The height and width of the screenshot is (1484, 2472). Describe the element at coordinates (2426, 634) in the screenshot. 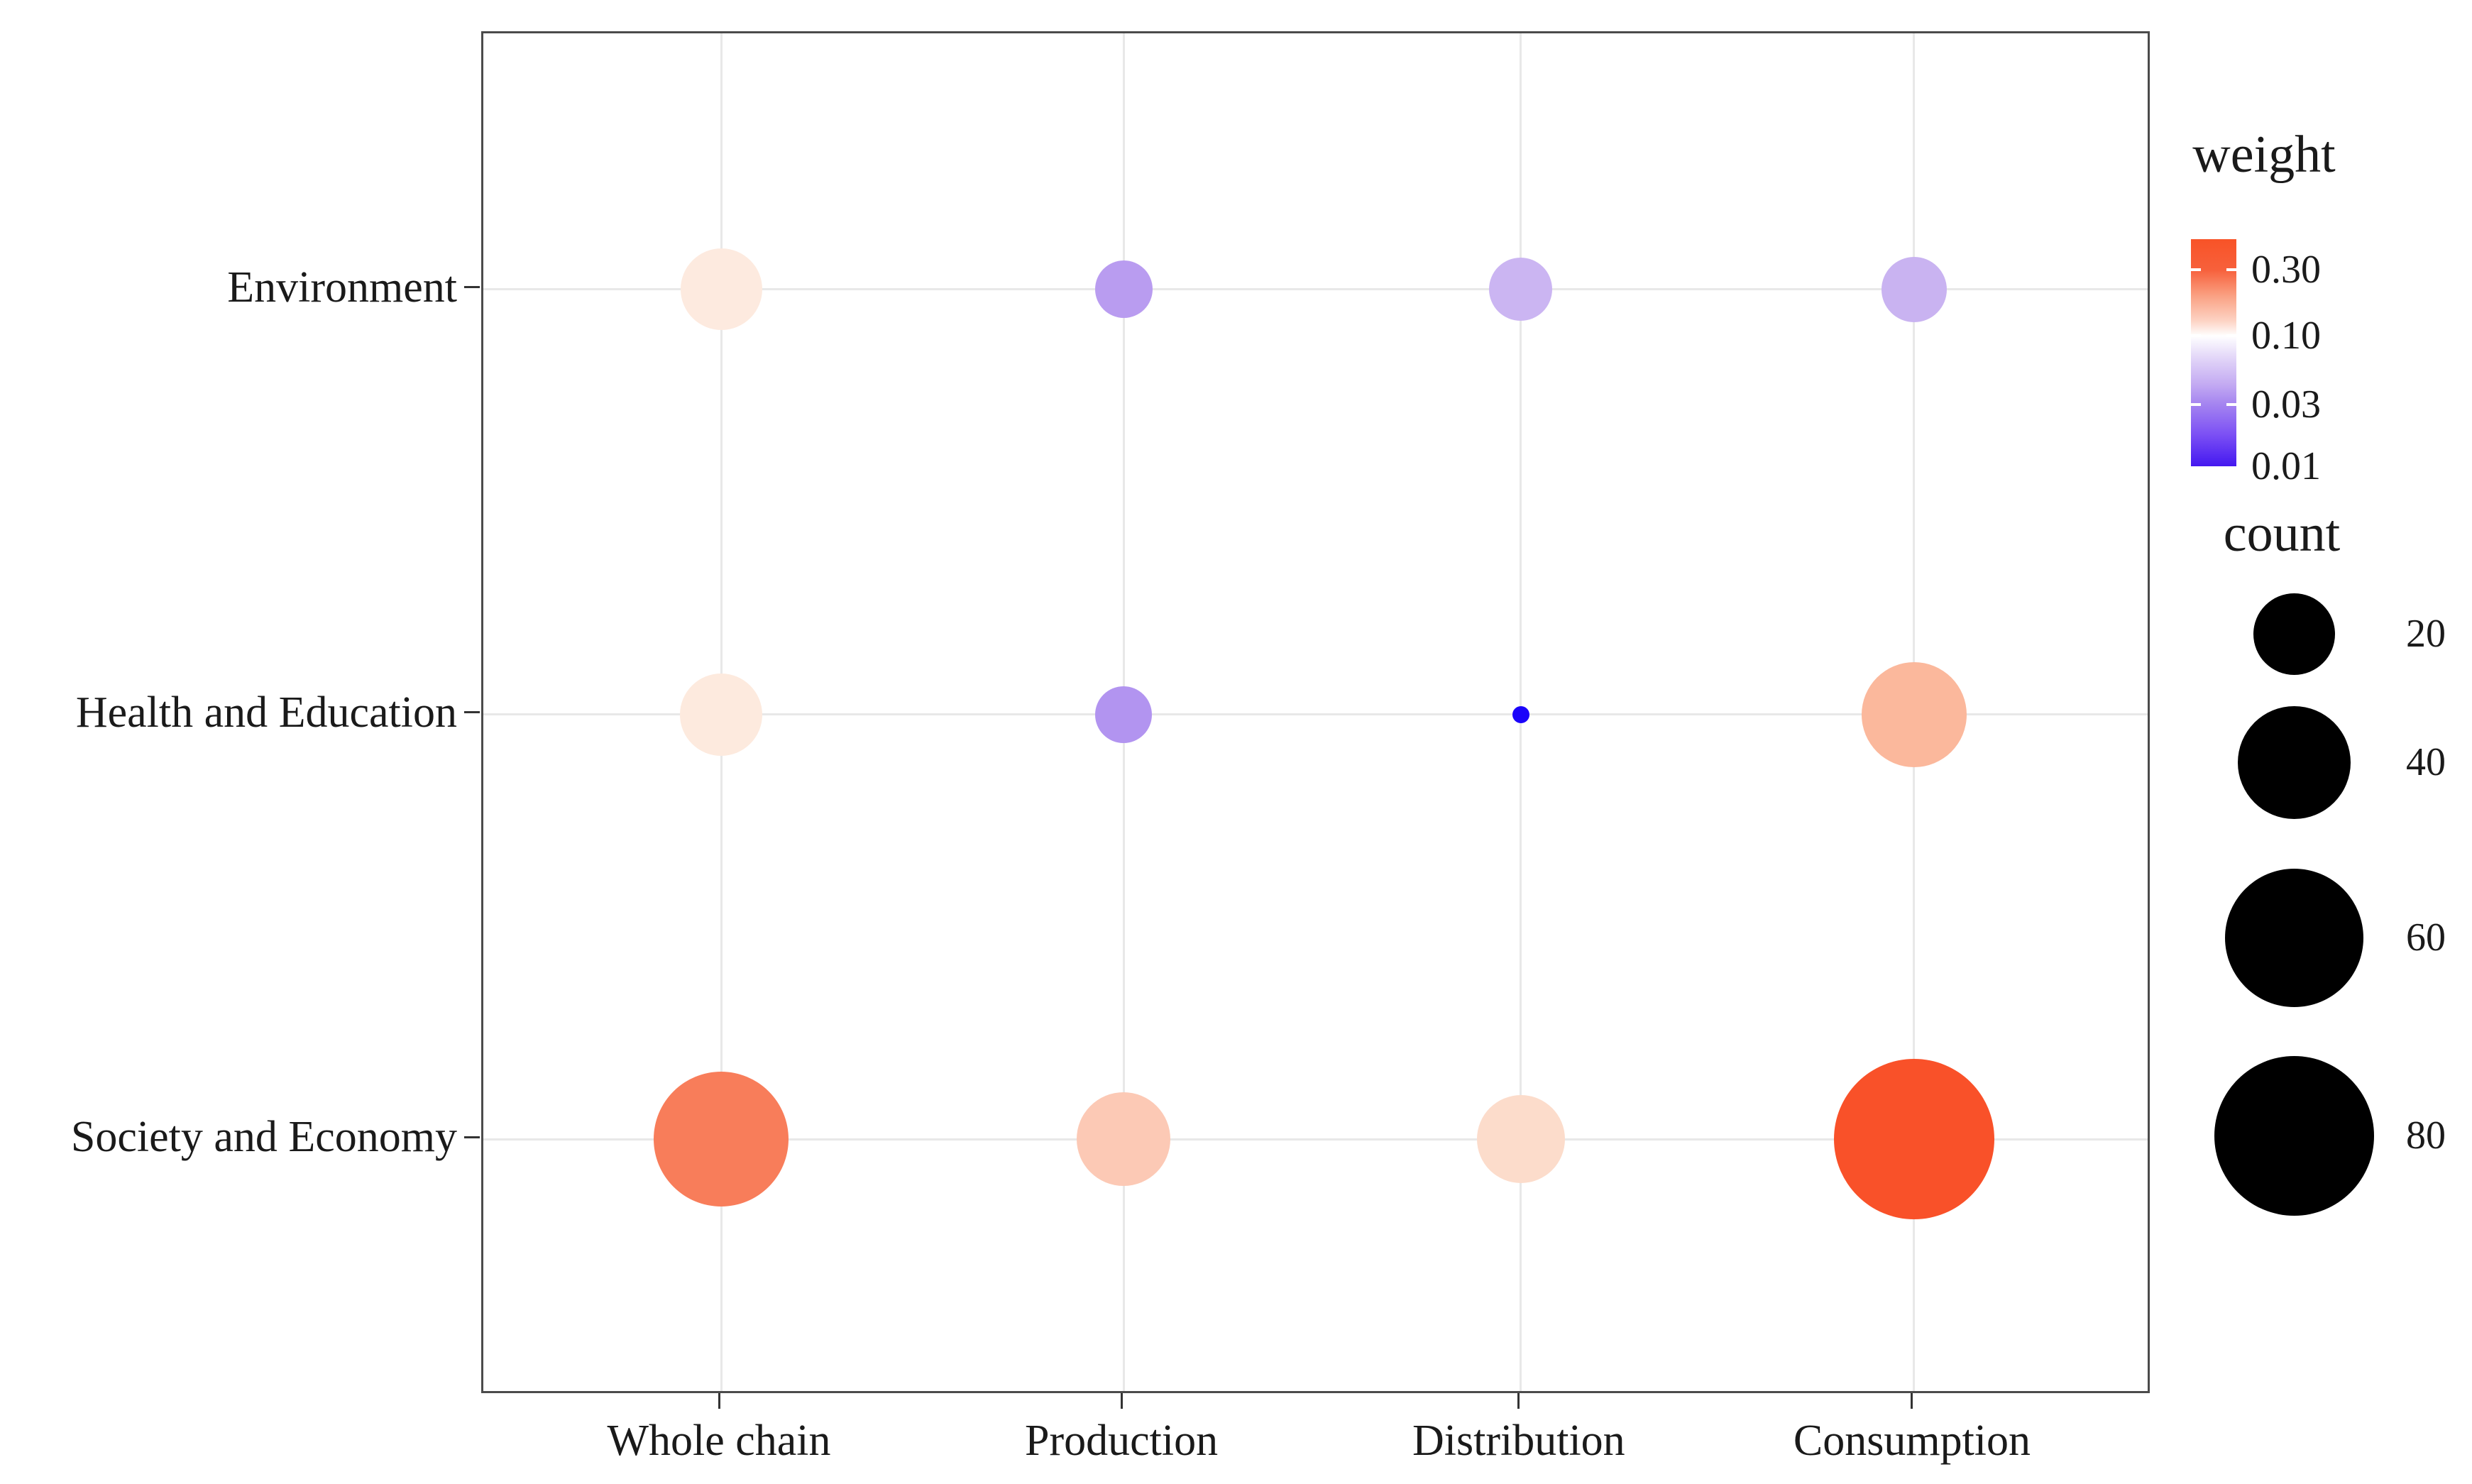

I see `count-legend-value: 20` at that location.